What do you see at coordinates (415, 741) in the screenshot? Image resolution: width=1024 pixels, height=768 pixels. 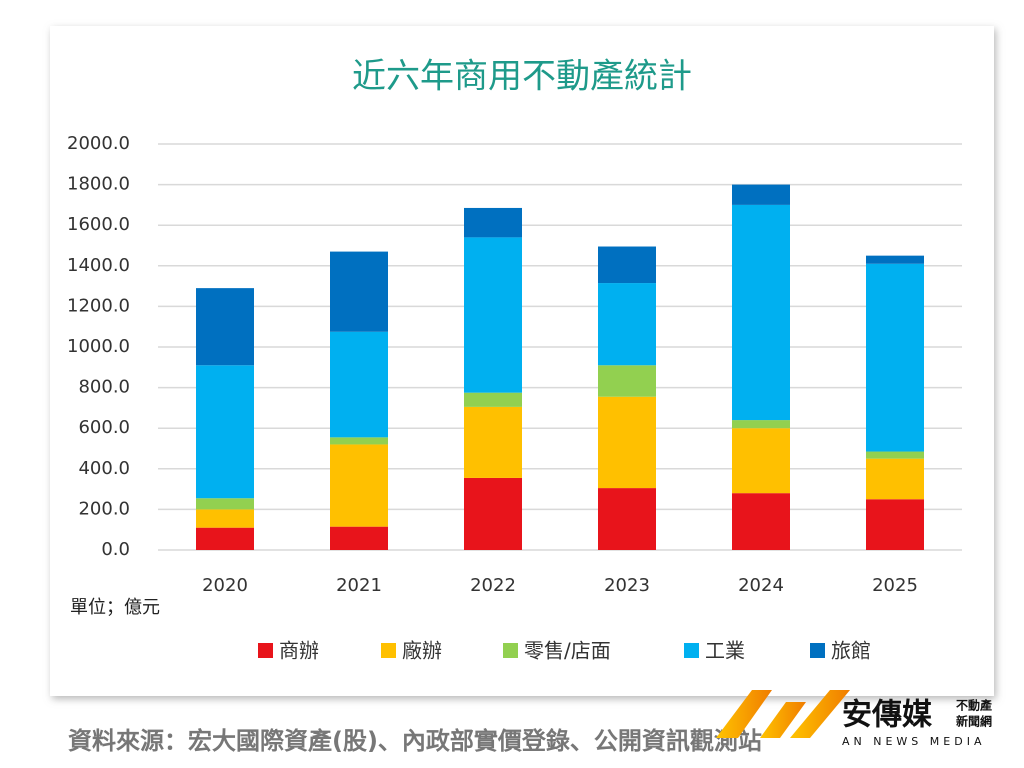 I see `source-note: 資料來源：宏大國際資產(股)、內政部實價登錄、公開資訊觀測站` at bounding box center [415, 741].